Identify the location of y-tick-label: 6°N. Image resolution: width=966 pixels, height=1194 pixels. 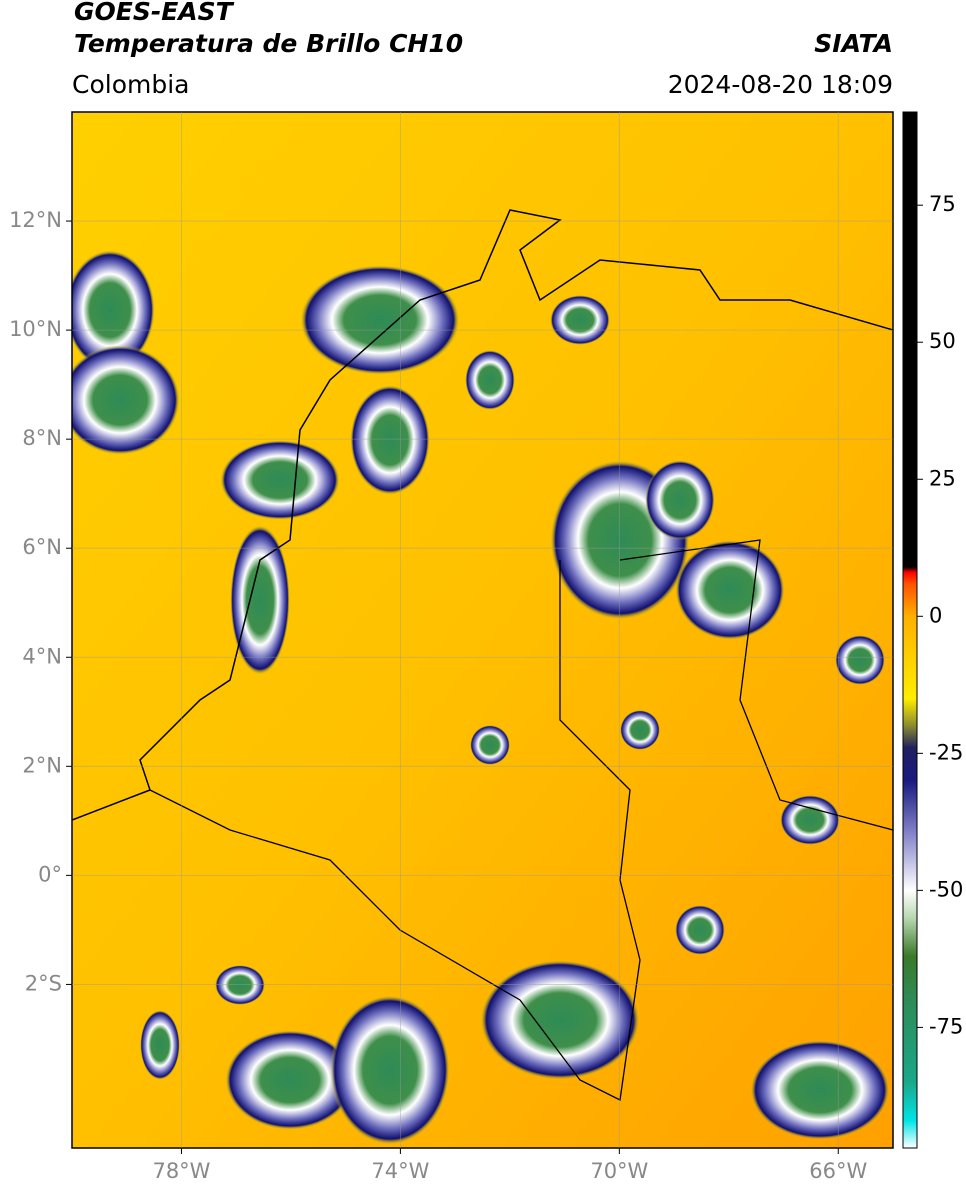
(42, 547).